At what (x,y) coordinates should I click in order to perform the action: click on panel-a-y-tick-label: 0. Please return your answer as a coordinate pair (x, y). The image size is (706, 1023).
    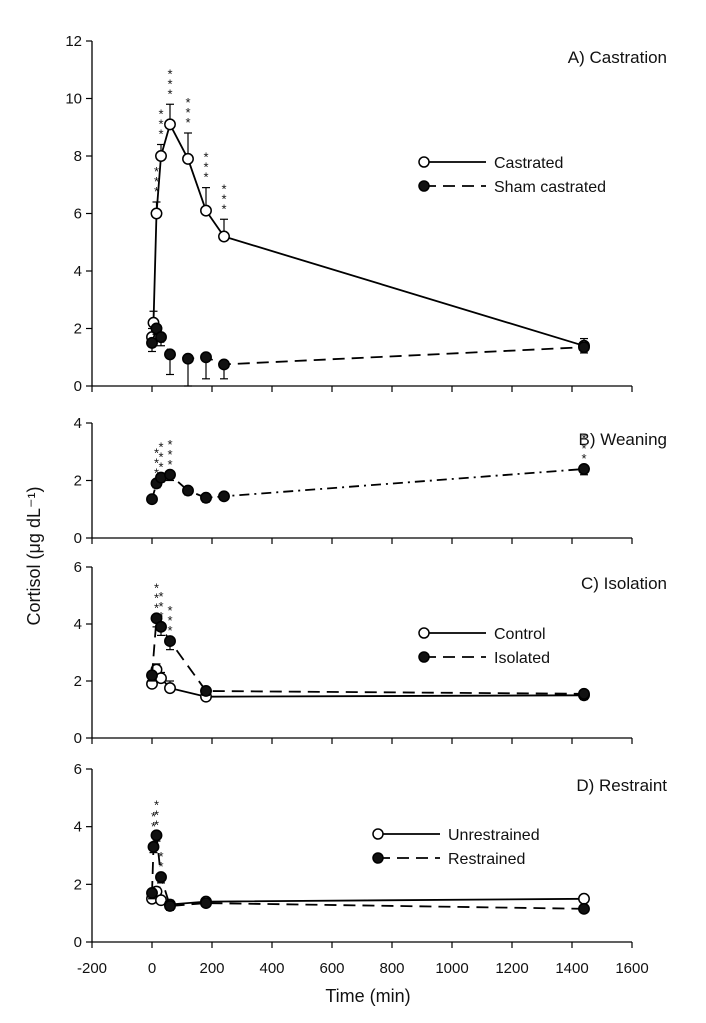
    Looking at the image, I should click on (78, 386).